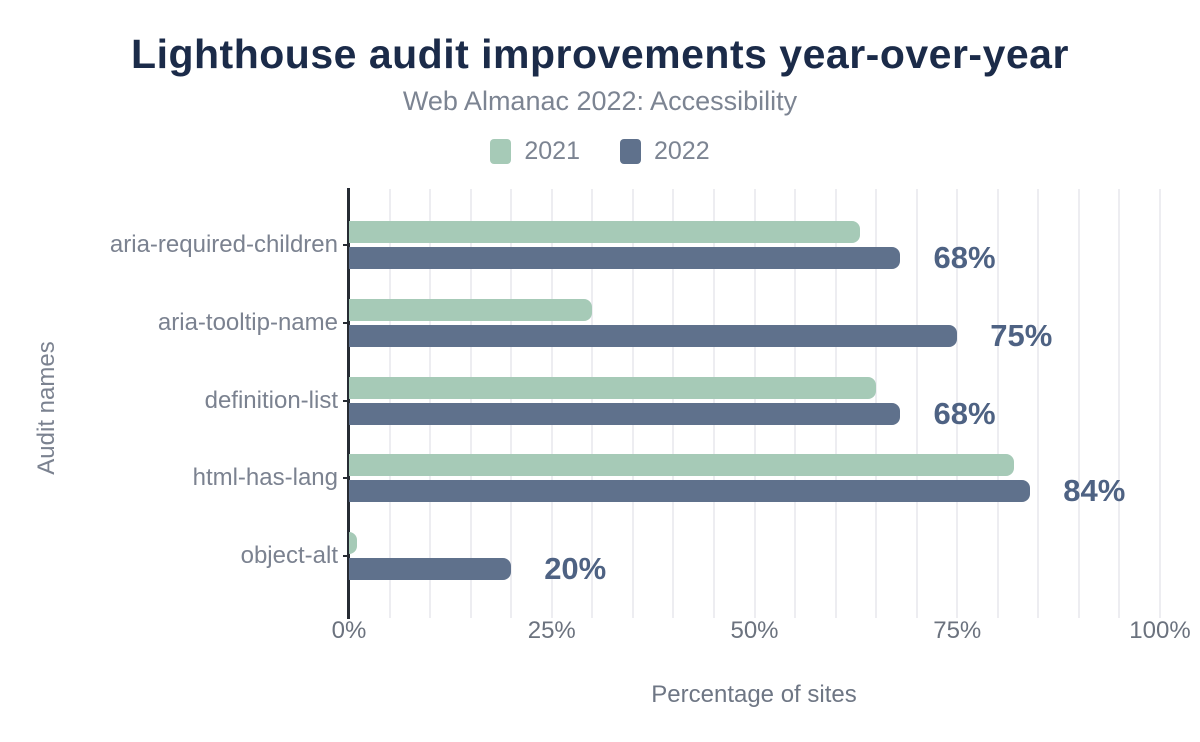 Image resolution: width=1200 pixels, height=742 pixels. Describe the element at coordinates (1160, 630) in the screenshot. I see `x-tick-label: 100%` at that location.